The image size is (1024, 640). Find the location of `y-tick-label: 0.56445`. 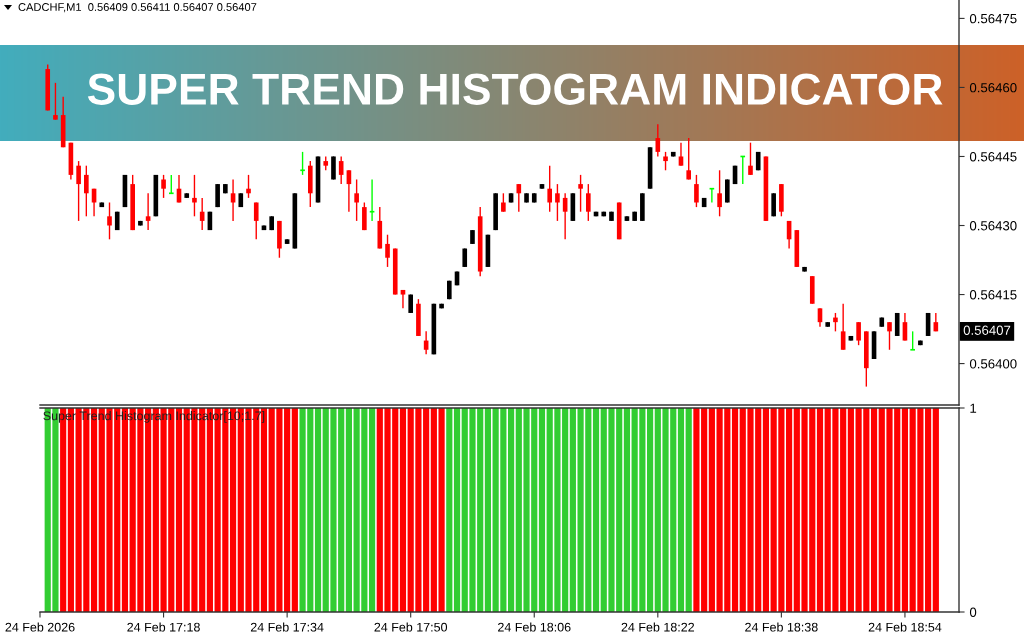

y-tick-label: 0.56445 is located at coordinates (993, 157).